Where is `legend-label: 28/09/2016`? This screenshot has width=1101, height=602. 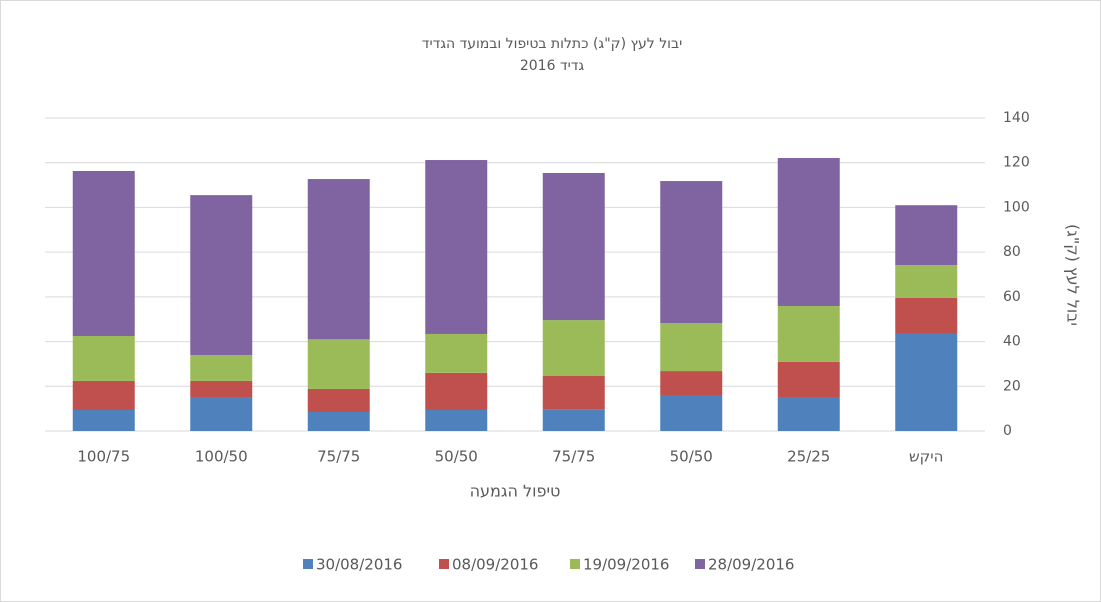 legend-label: 28/09/2016 is located at coordinates (751, 565).